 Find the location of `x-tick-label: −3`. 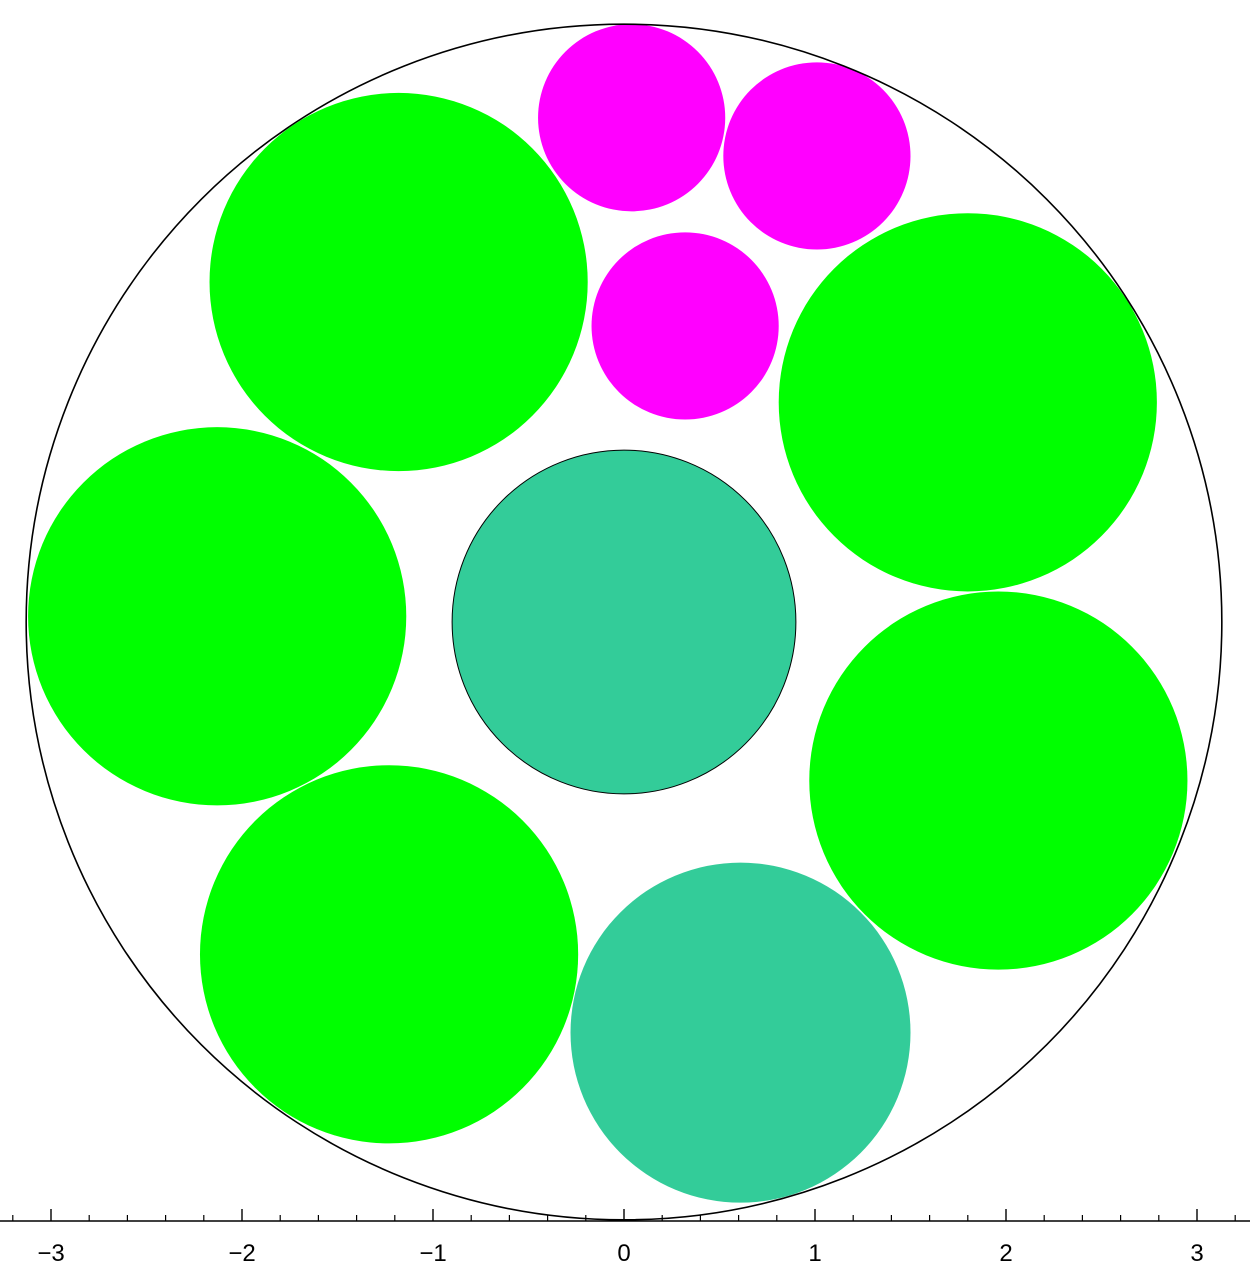

x-tick-label: −3 is located at coordinates (50, 1253).